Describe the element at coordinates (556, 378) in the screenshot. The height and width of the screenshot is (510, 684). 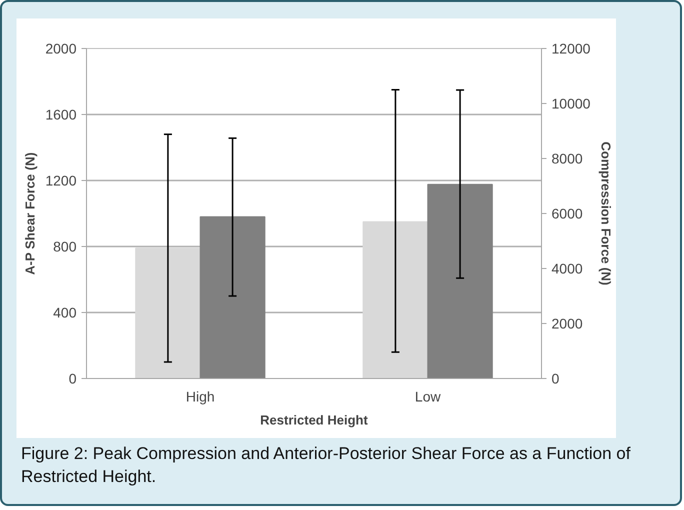
I see `y2-tick-label: 0` at that location.